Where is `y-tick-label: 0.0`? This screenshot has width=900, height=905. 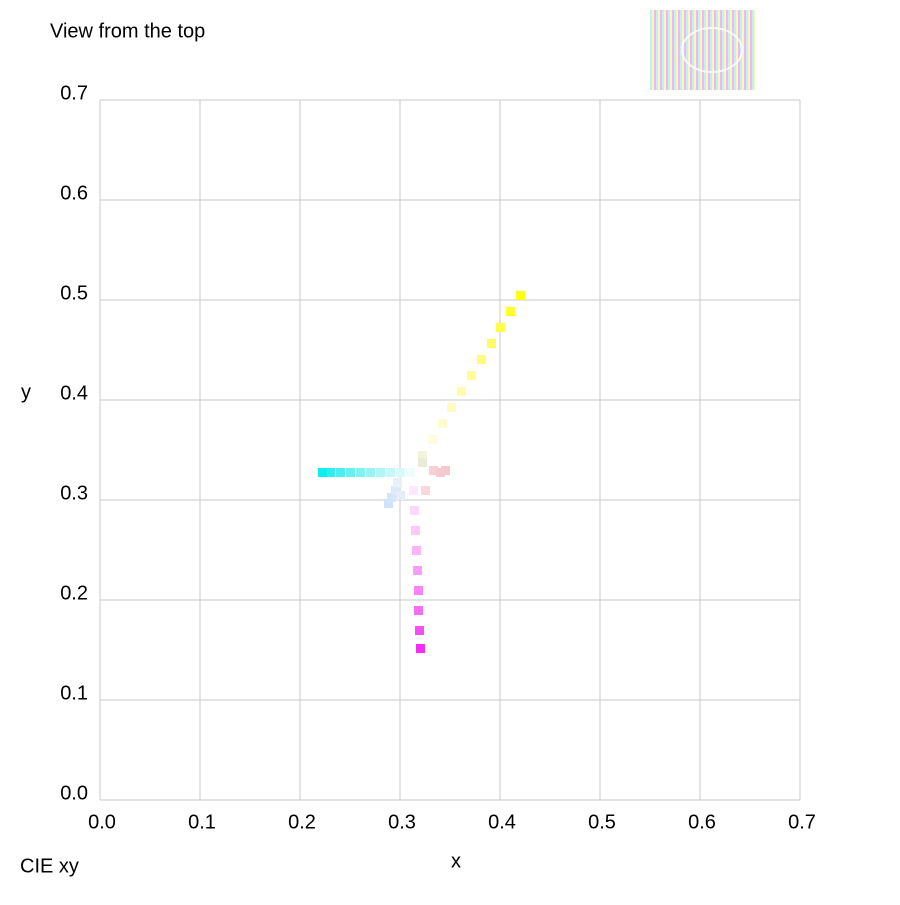
y-tick-label: 0.0 is located at coordinates (74, 793).